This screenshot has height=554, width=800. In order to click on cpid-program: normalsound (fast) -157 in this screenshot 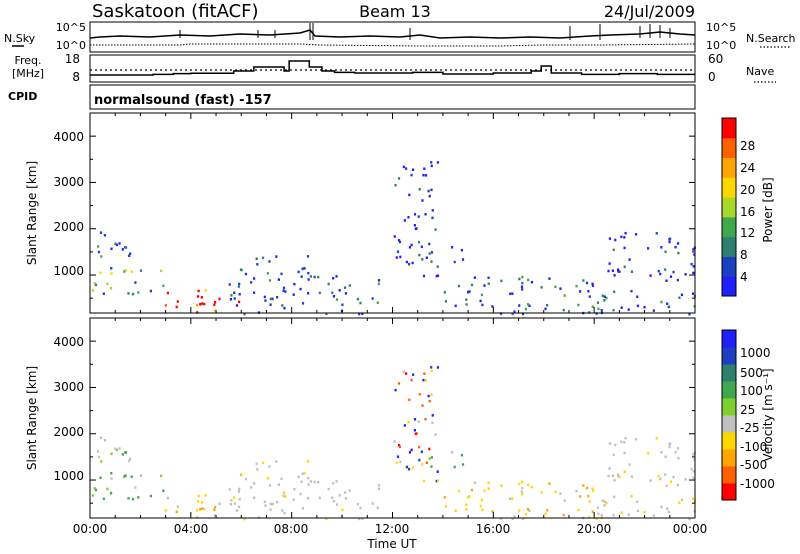, I will do `click(183, 100)`.